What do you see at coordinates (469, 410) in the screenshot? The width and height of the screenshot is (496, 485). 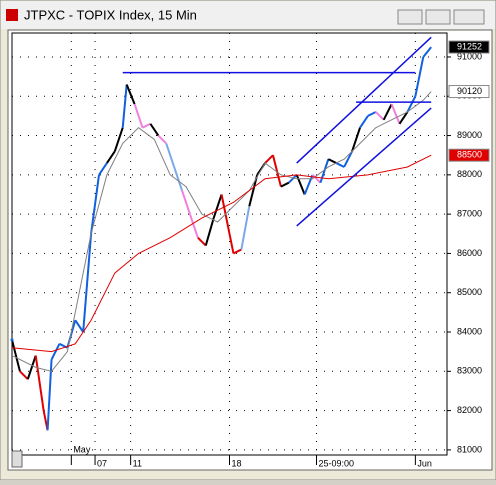 I see `y-tick-label: 82000` at bounding box center [469, 410].